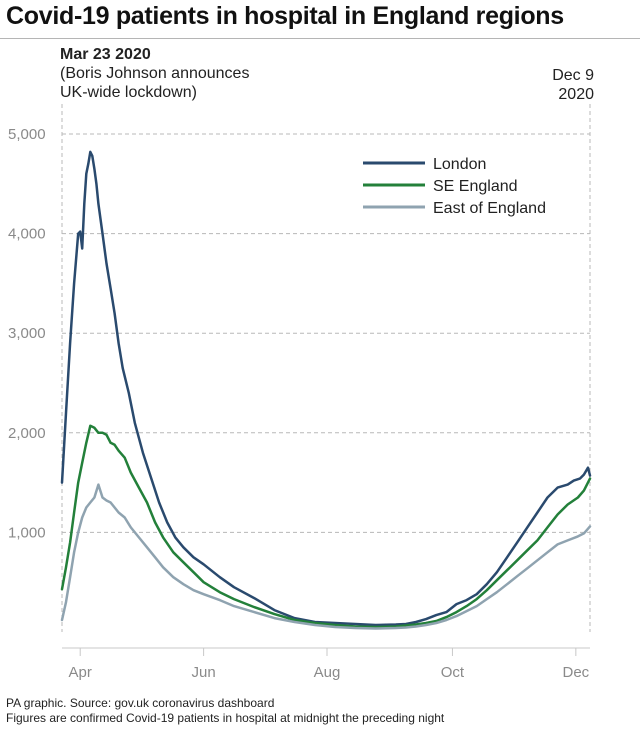  I want to click on end-date-annotation: Dec 9 2020, so click(573, 85).